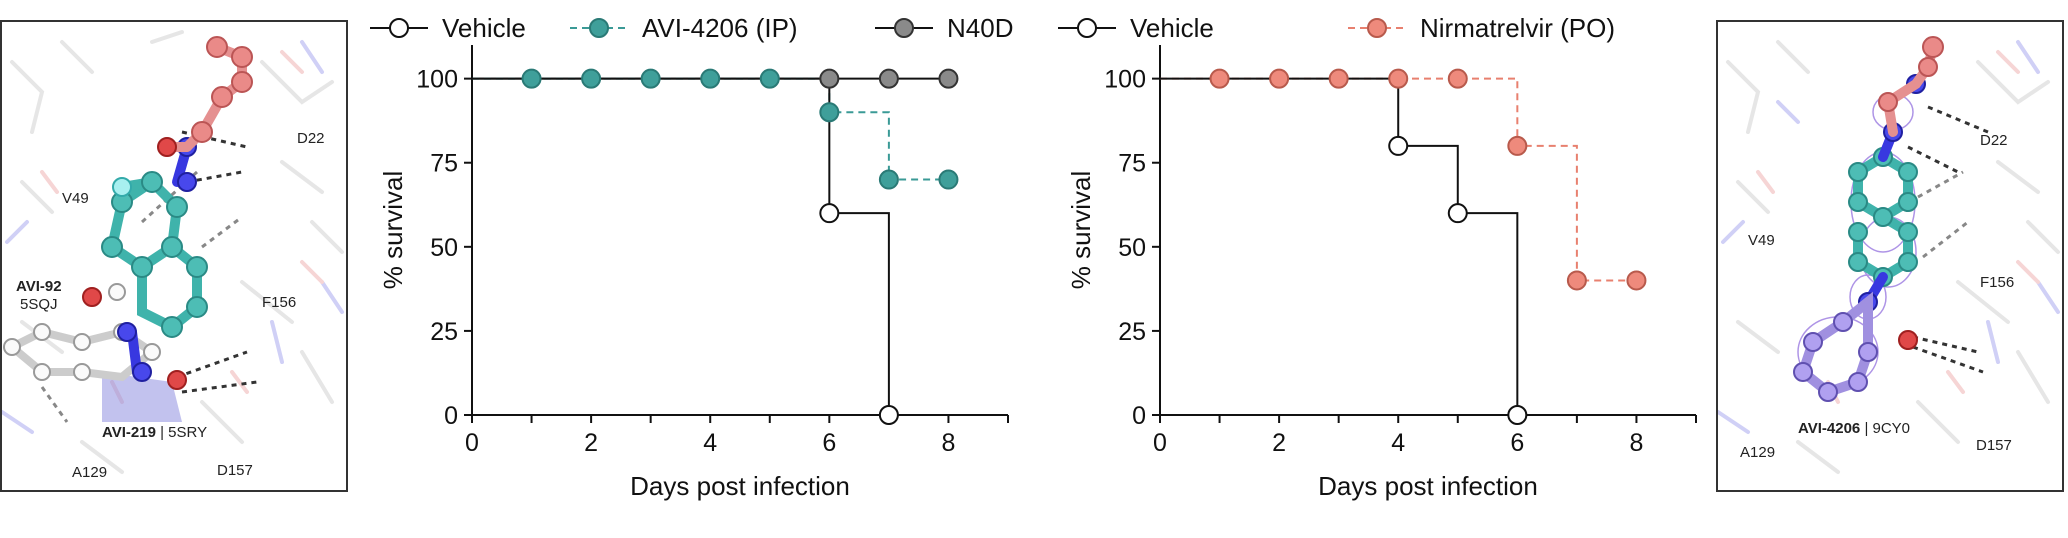 The image size is (2068, 538). I want to click on ligand-label-avi92: AVI-92, so click(39, 286).